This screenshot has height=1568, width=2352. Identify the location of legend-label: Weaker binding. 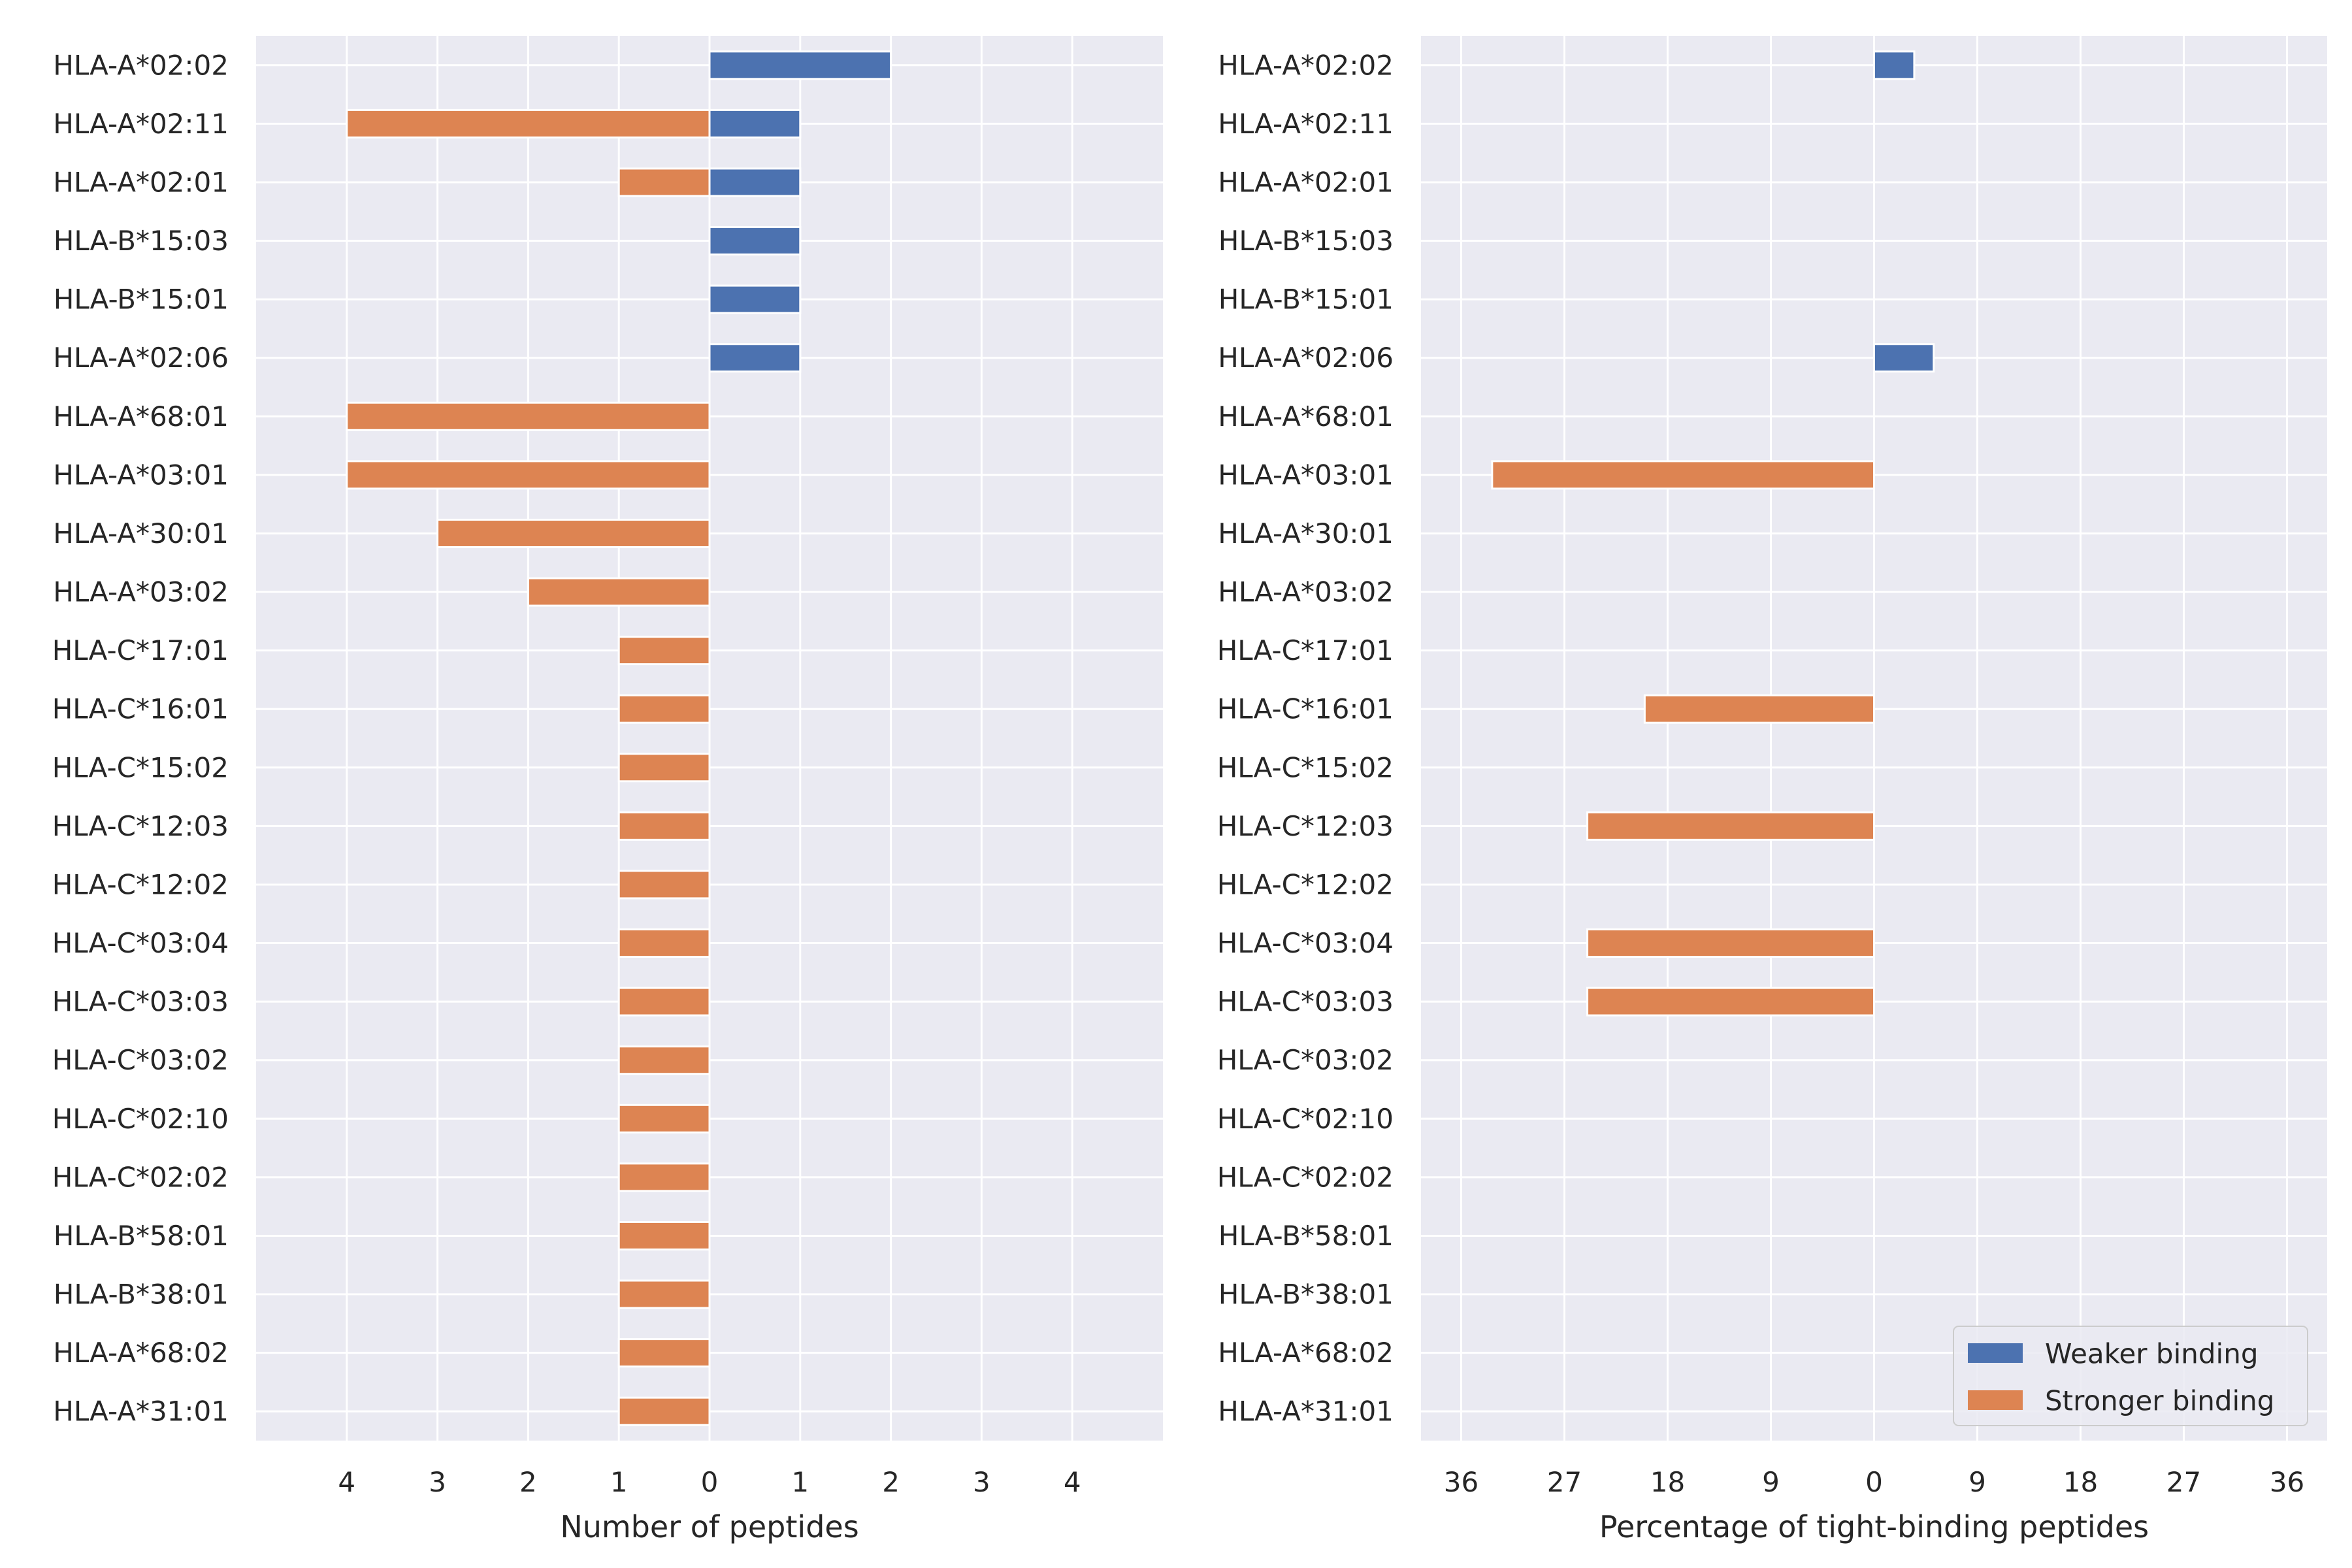
(2151, 1354).